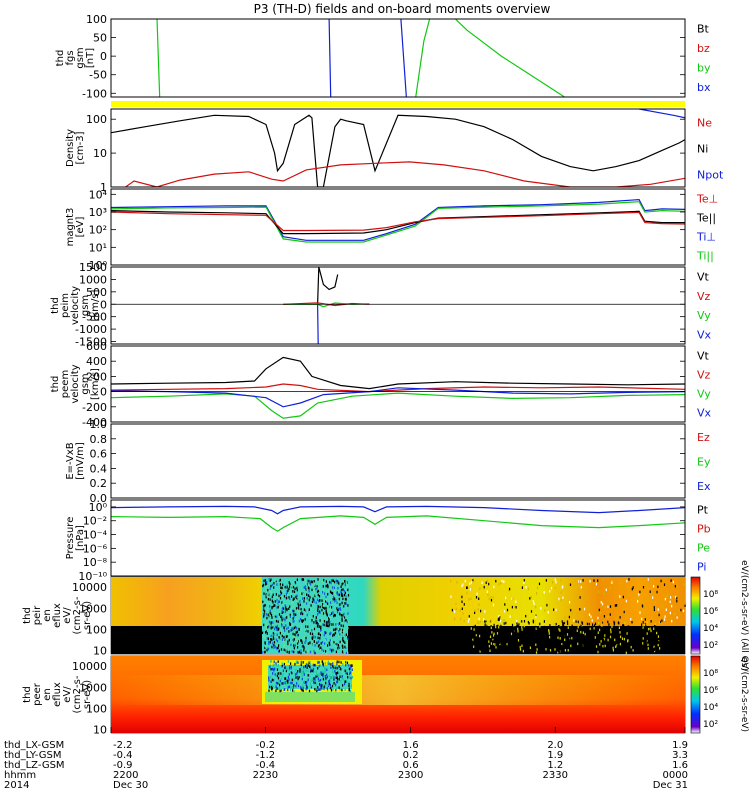  What do you see at coordinates (94, 93) in the screenshot?
I see `y-tick-label-fgs: -100` at bounding box center [94, 93].